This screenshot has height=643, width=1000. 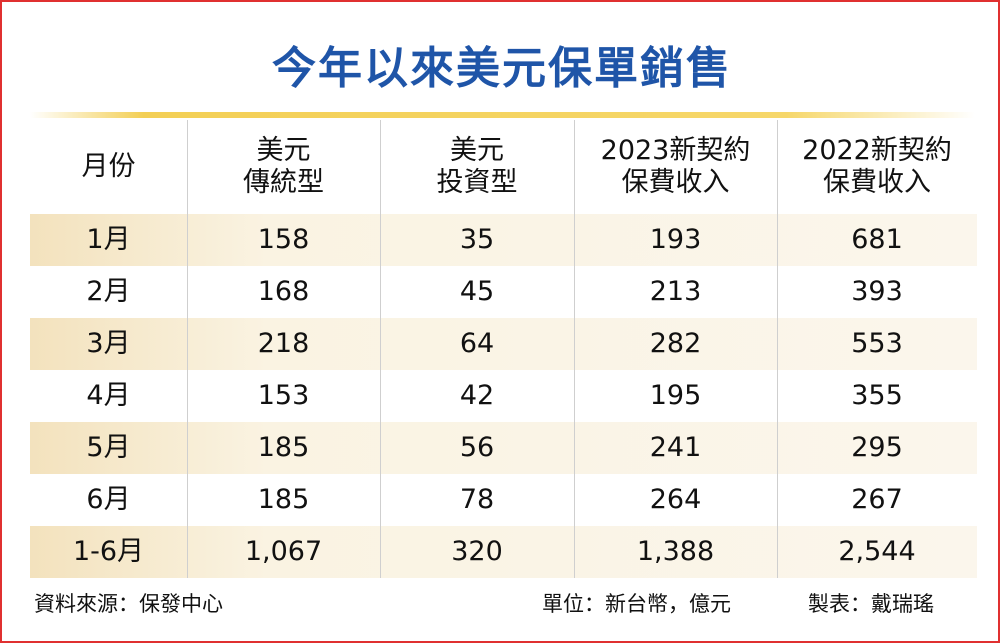 I want to click on month-cell: 2月, so click(x=108, y=291).